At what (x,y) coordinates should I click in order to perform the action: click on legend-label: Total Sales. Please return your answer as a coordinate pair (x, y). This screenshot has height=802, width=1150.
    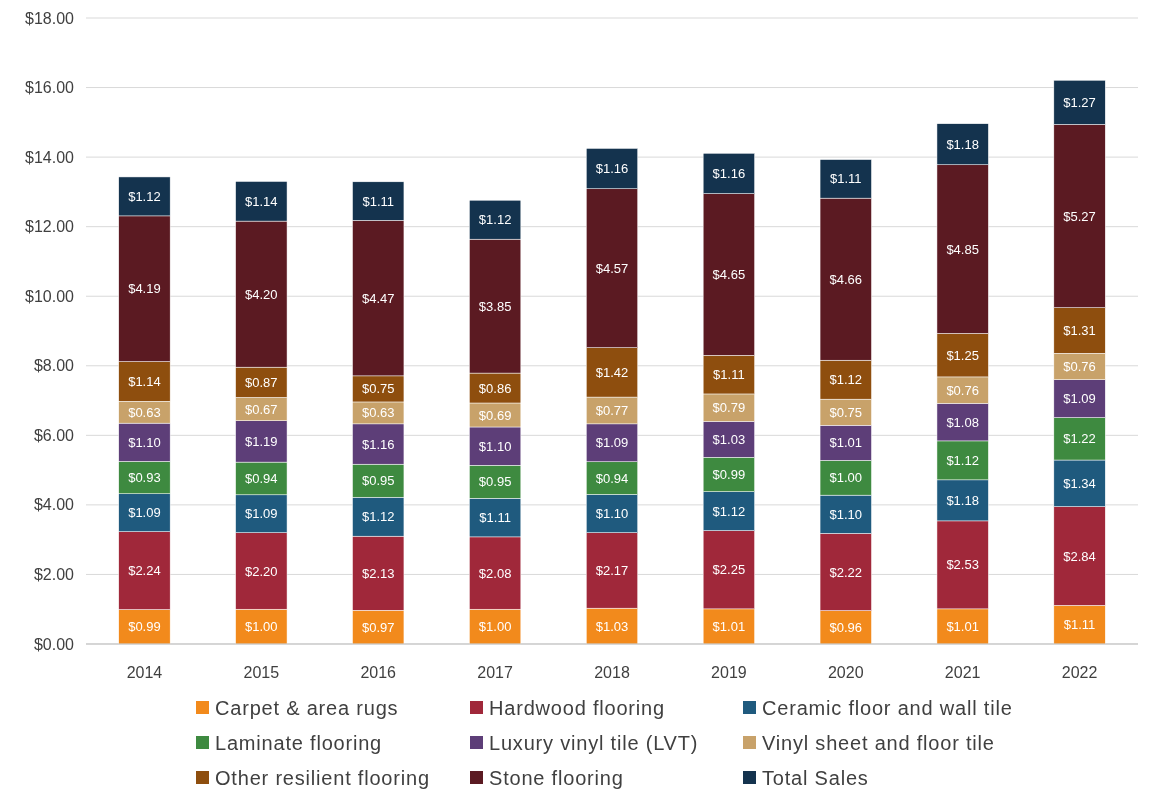
    Looking at the image, I should click on (815, 778).